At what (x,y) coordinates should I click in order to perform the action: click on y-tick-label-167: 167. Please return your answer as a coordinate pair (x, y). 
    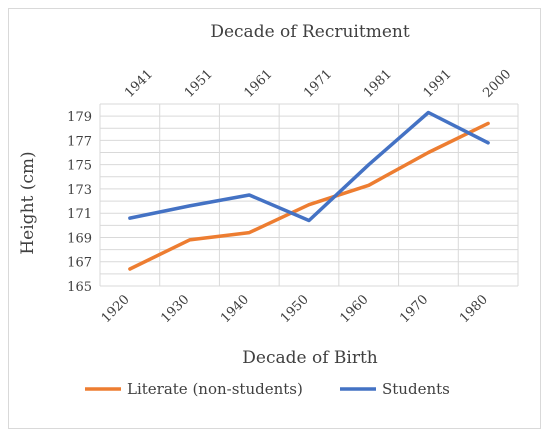
    Looking at the image, I should click on (79, 263).